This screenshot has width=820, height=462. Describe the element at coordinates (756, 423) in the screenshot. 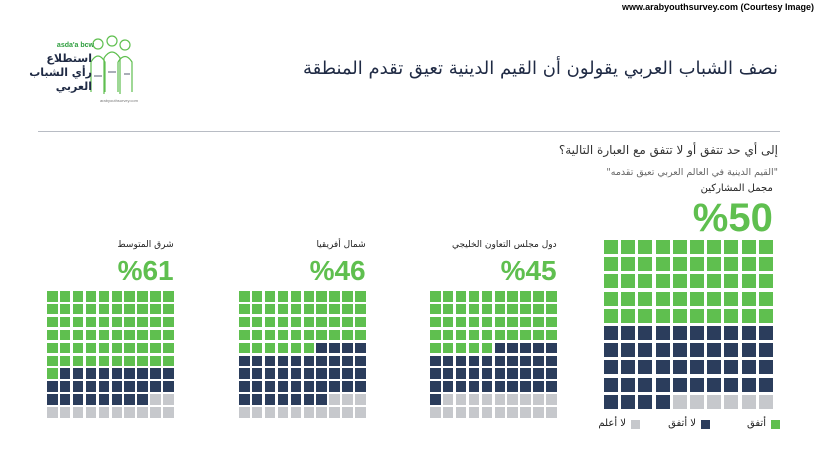

I see `legend-label-agree: أتفق` at that location.